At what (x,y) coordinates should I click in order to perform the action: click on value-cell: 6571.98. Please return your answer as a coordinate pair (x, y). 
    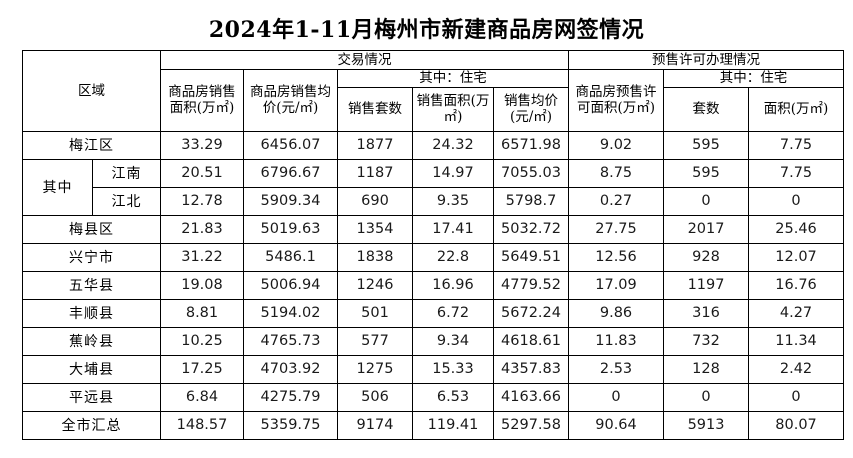
    Looking at the image, I should click on (531, 145).